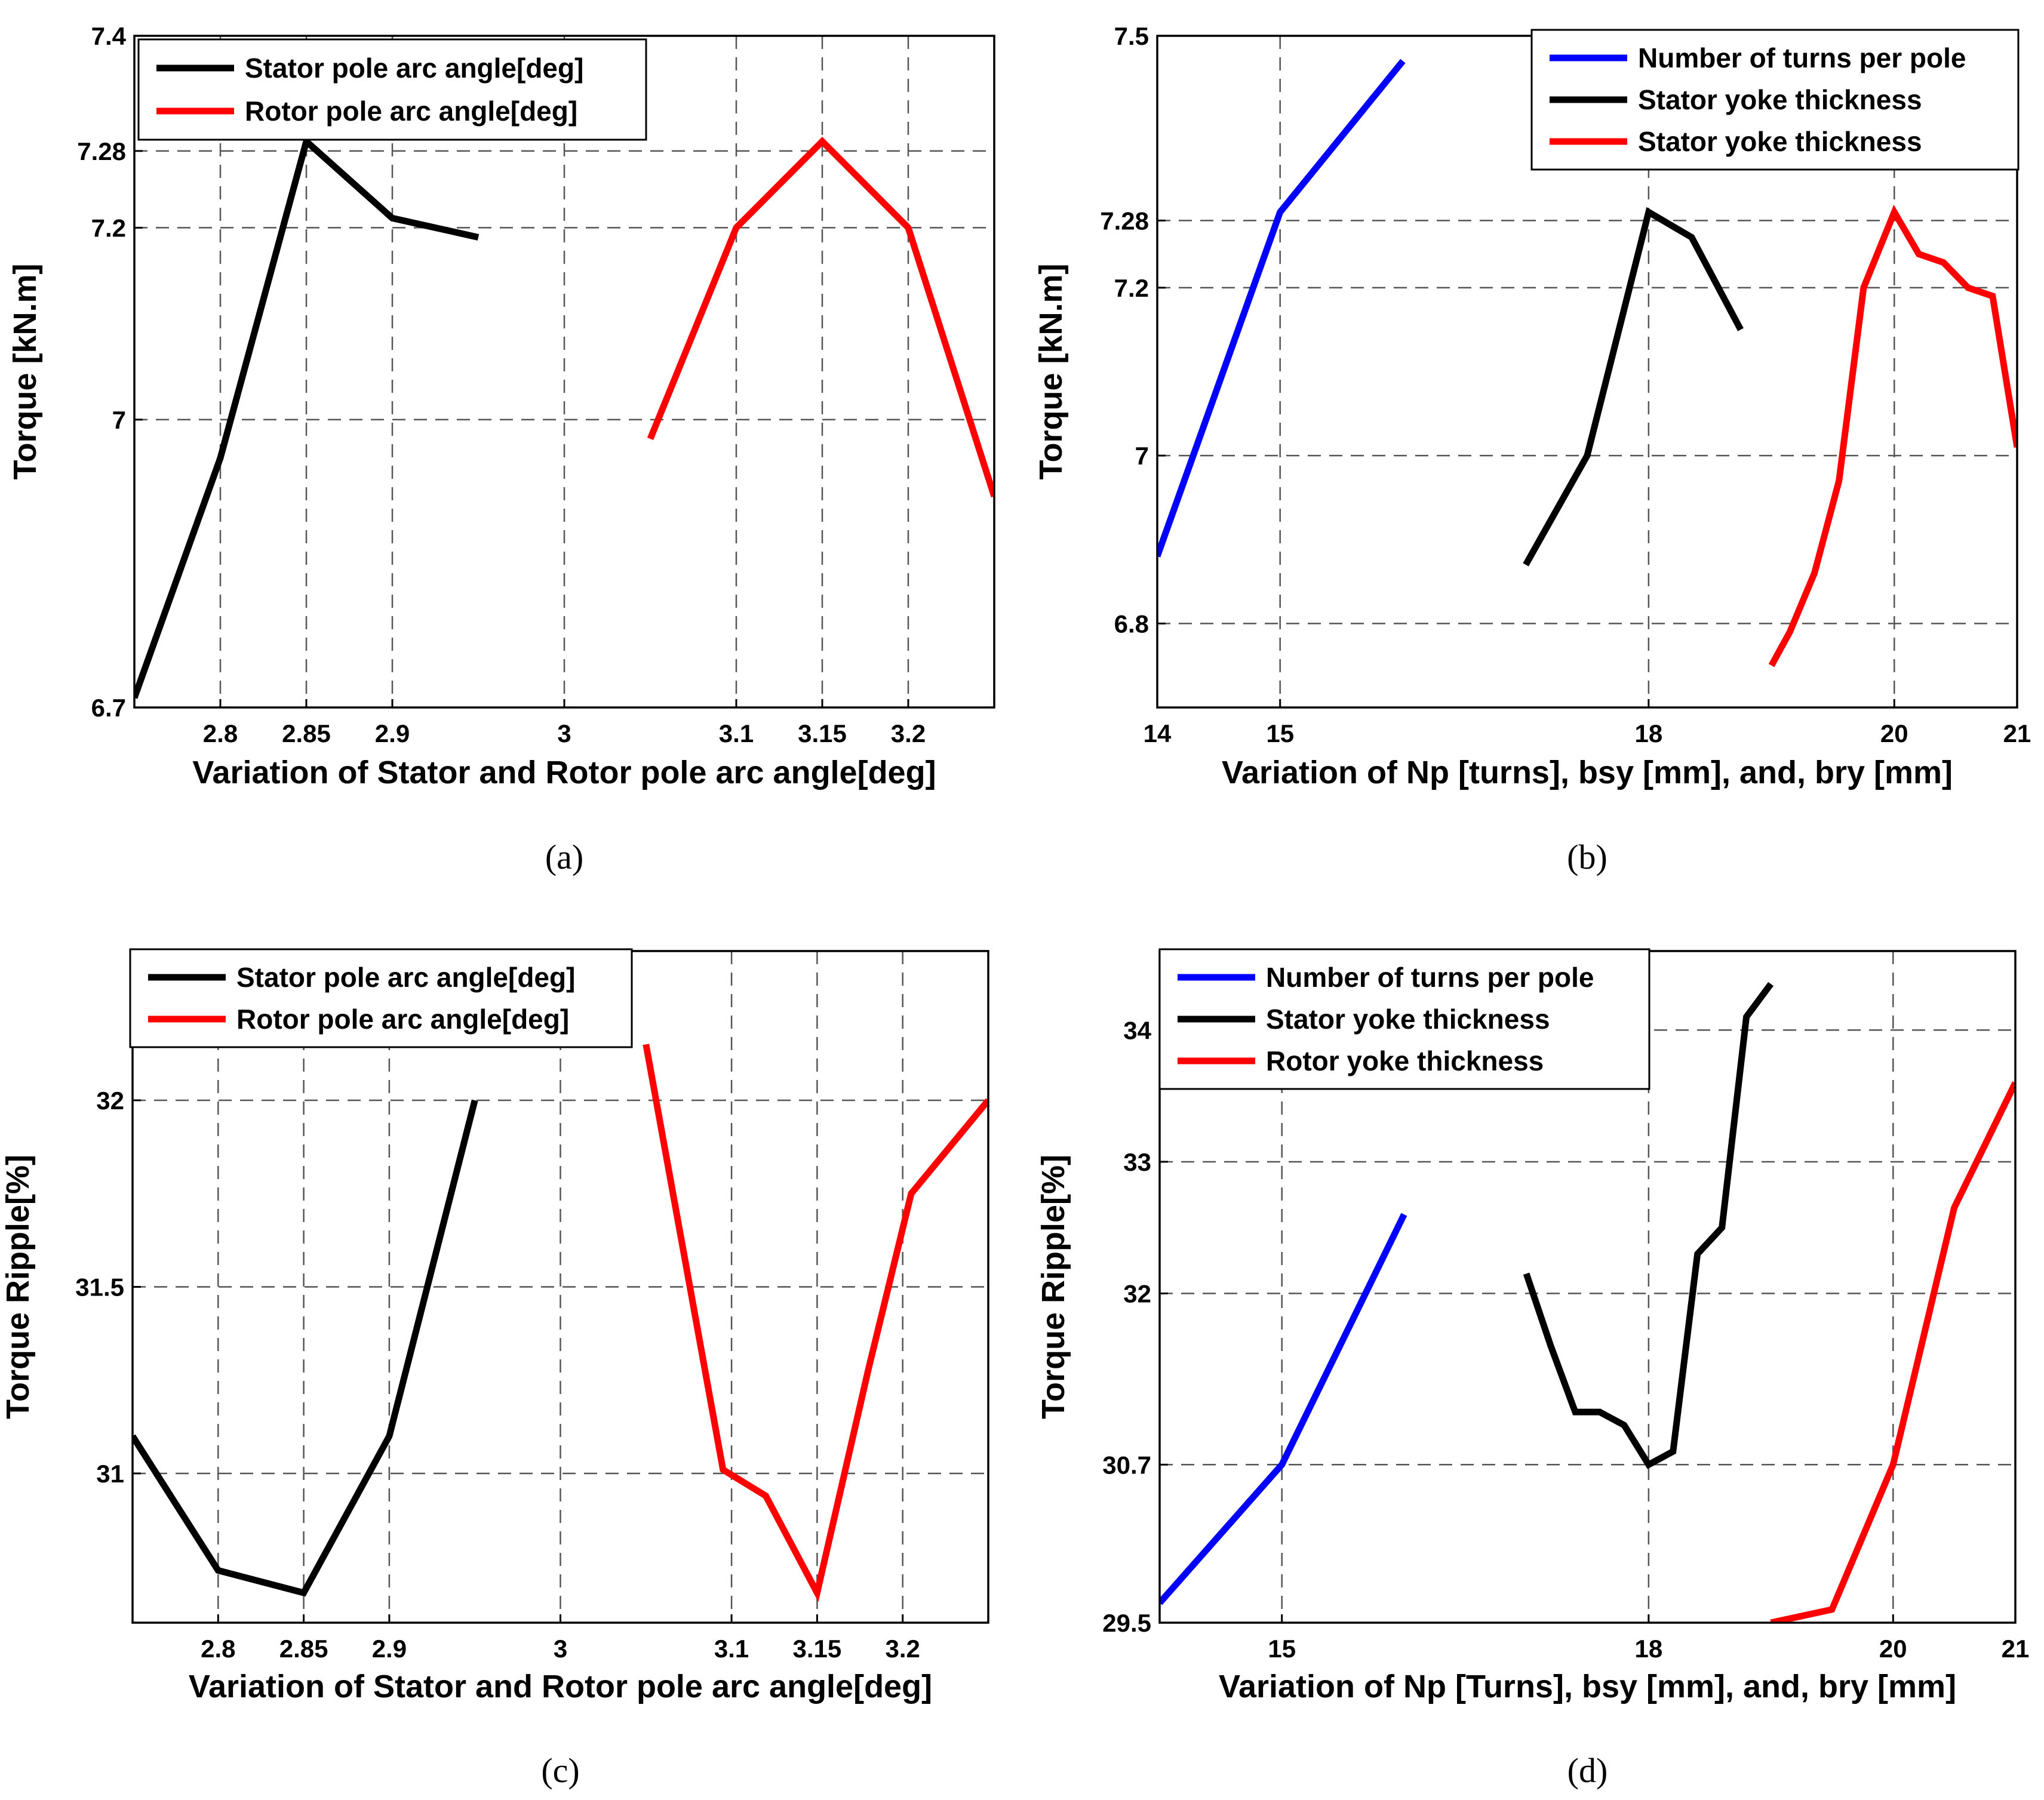  What do you see at coordinates (1405, 1060) in the screenshot?
I see `legend-label: Rotor yoke thickness` at bounding box center [1405, 1060].